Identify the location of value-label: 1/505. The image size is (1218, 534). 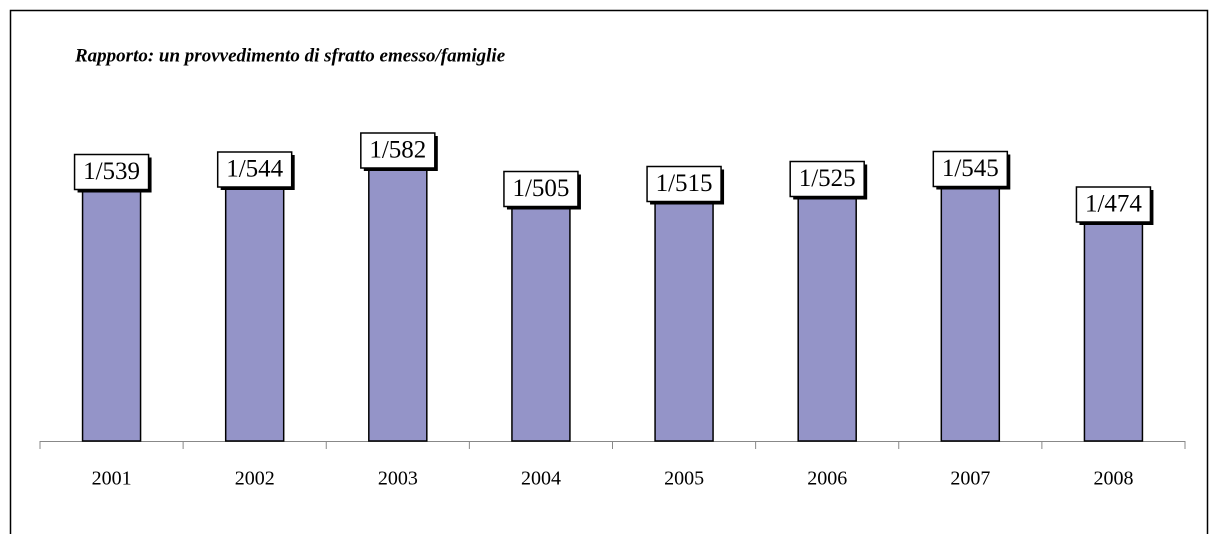
(540, 188).